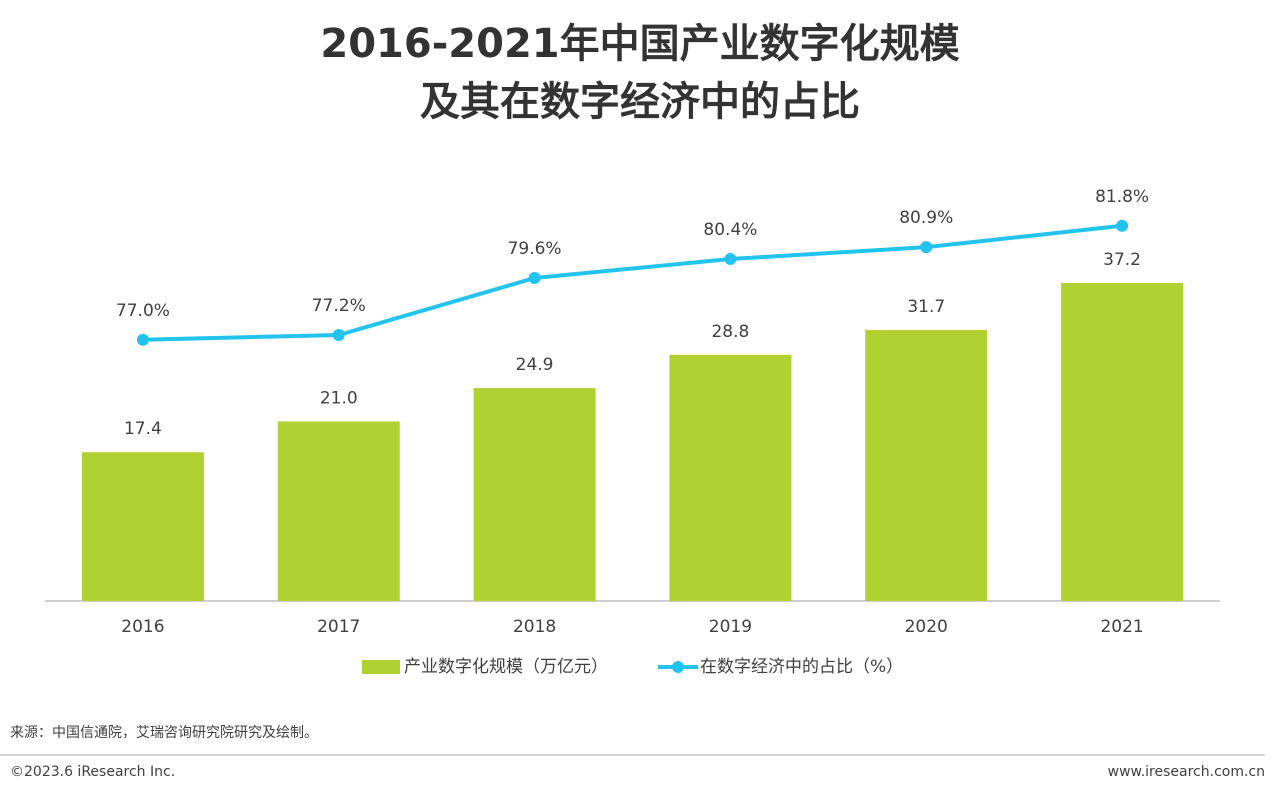 The width and height of the screenshot is (1280, 796). What do you see at coordinates (1122, 197) in the screenshot?
I see `data-label: 81.8%` at bounding box center [1122, 197].